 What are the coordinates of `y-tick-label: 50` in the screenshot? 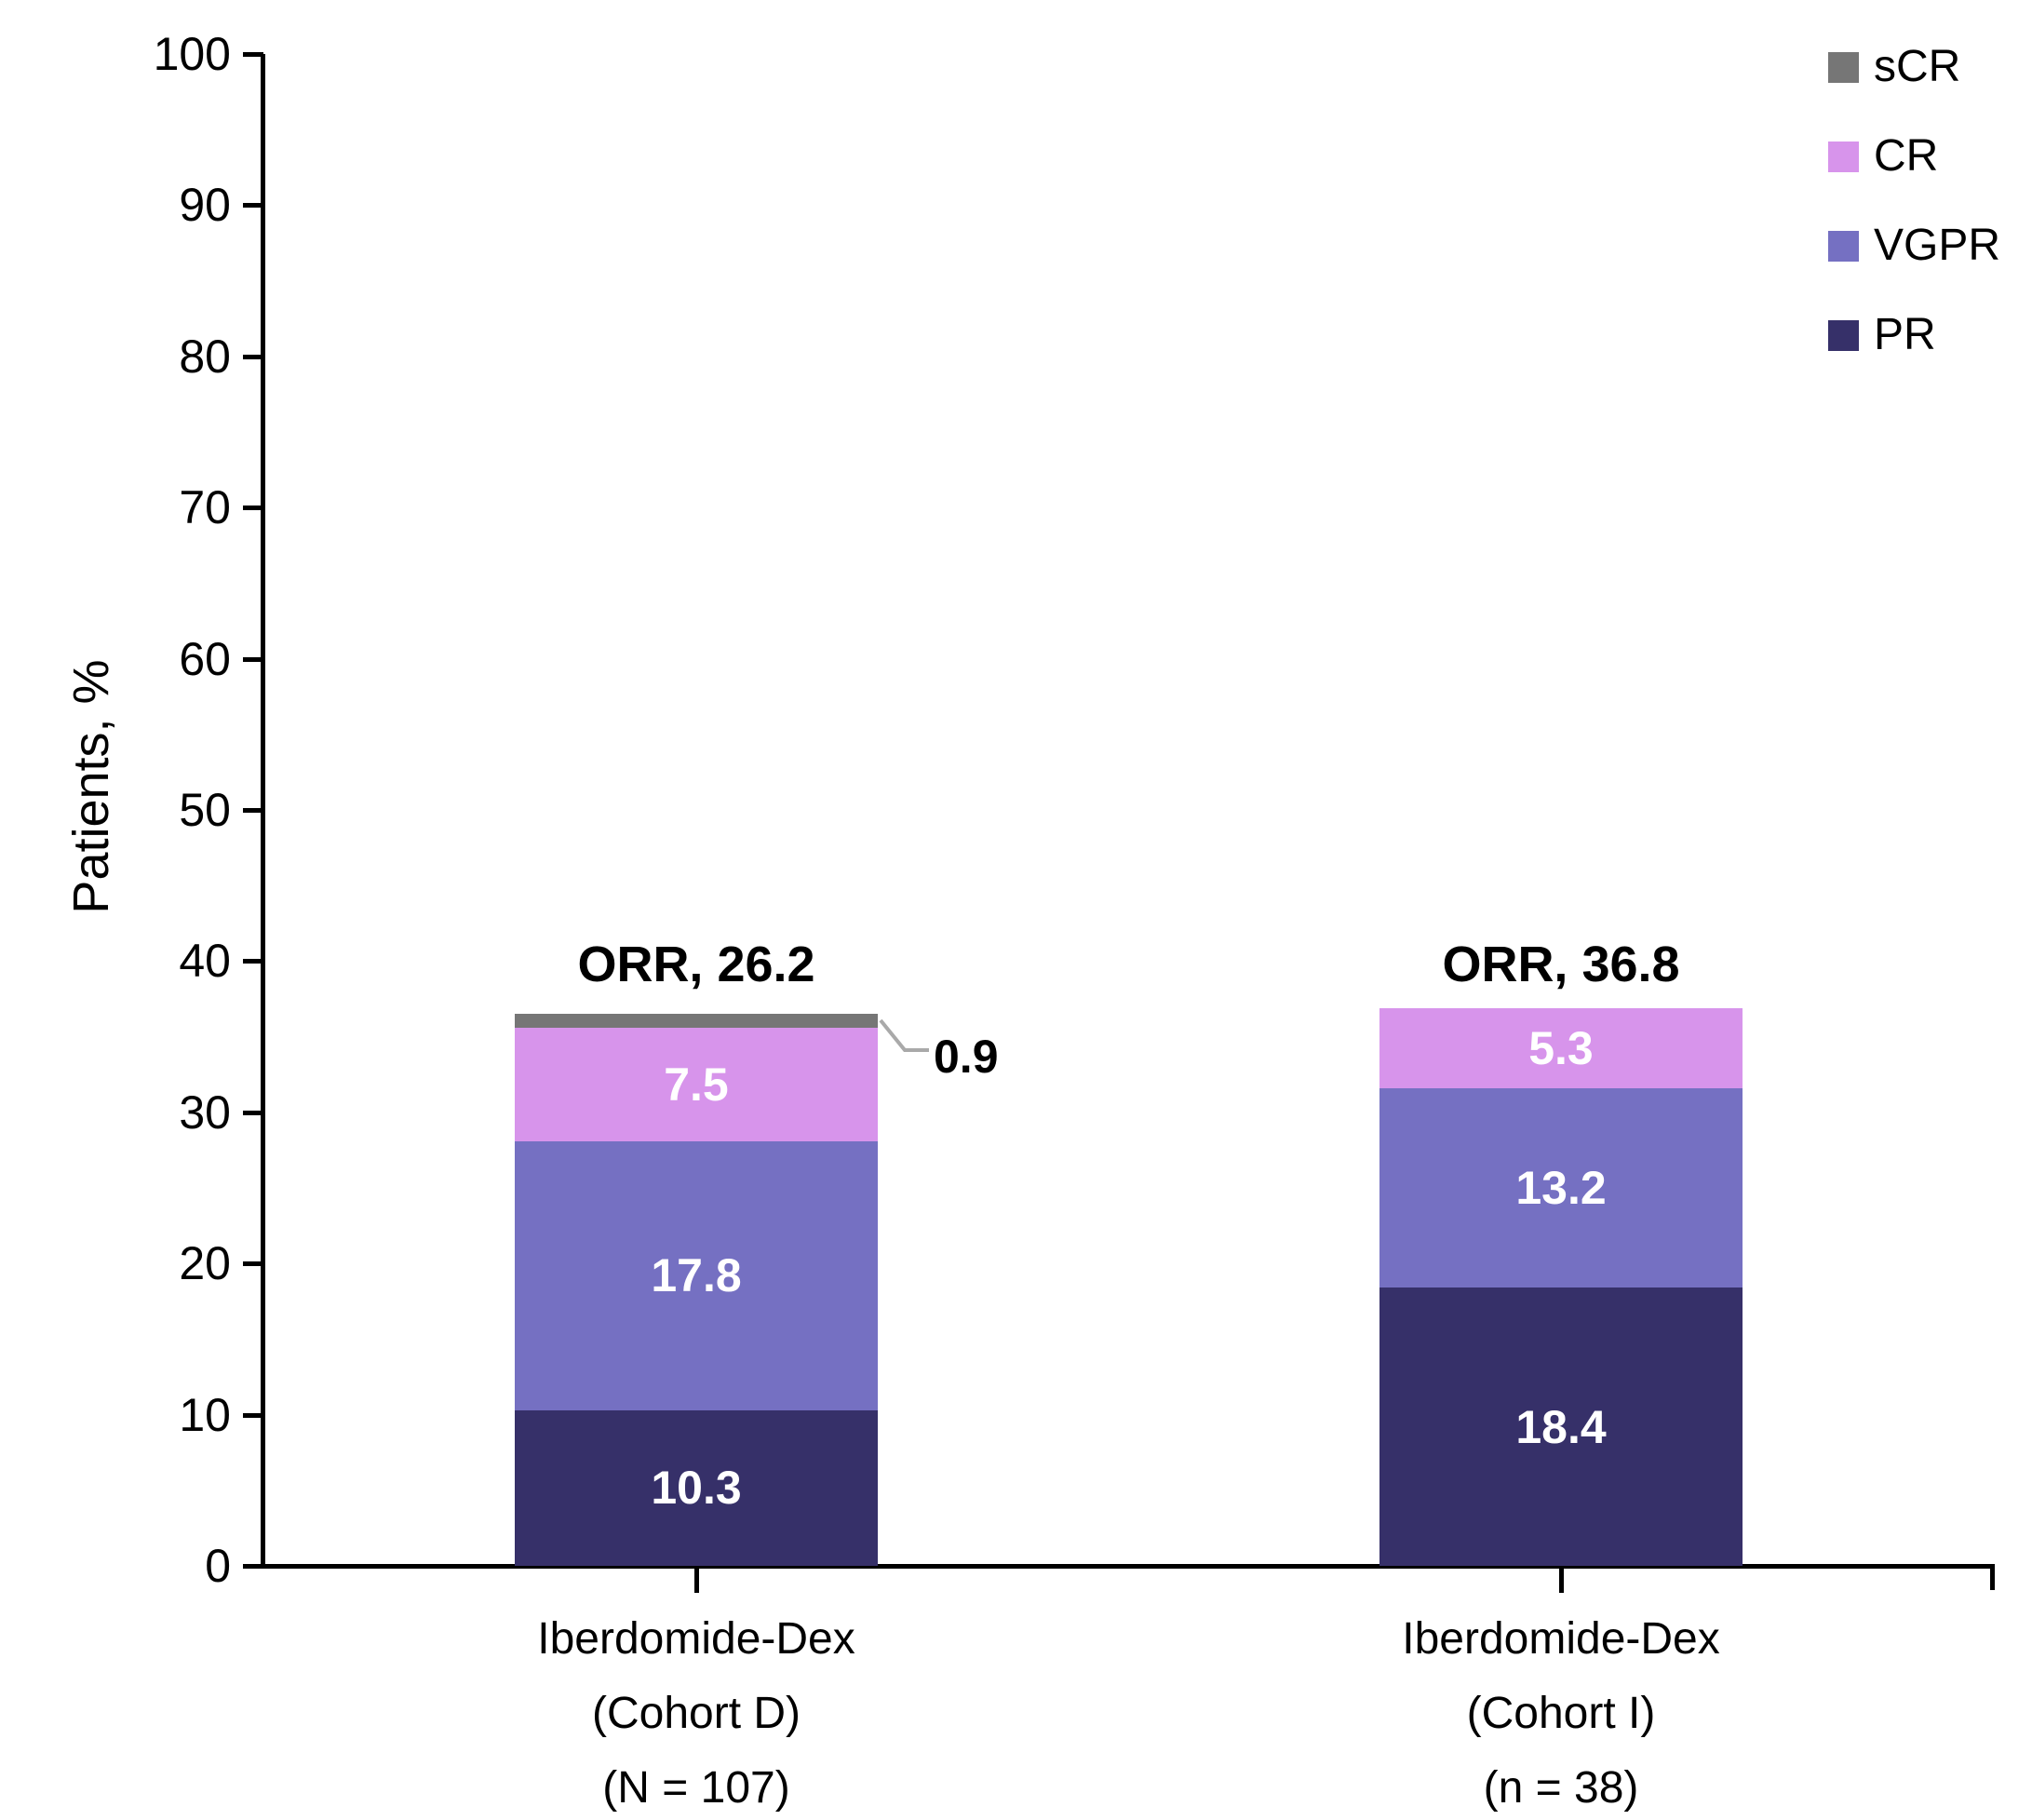 It's located at (205, 810).